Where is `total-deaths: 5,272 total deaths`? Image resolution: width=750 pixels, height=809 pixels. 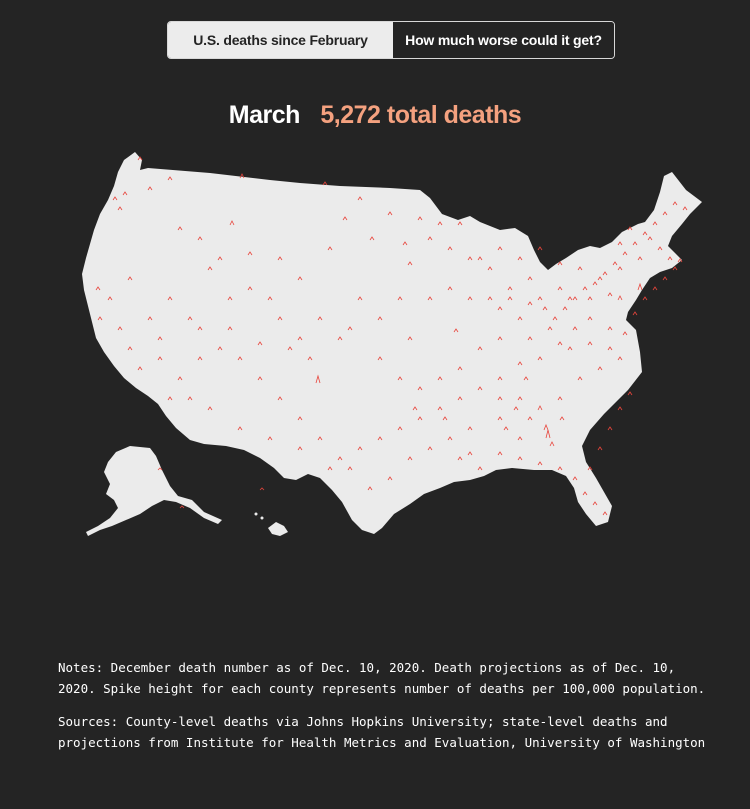
total-deaths: 5,272 total deaths is located at coordinates (421, 115).